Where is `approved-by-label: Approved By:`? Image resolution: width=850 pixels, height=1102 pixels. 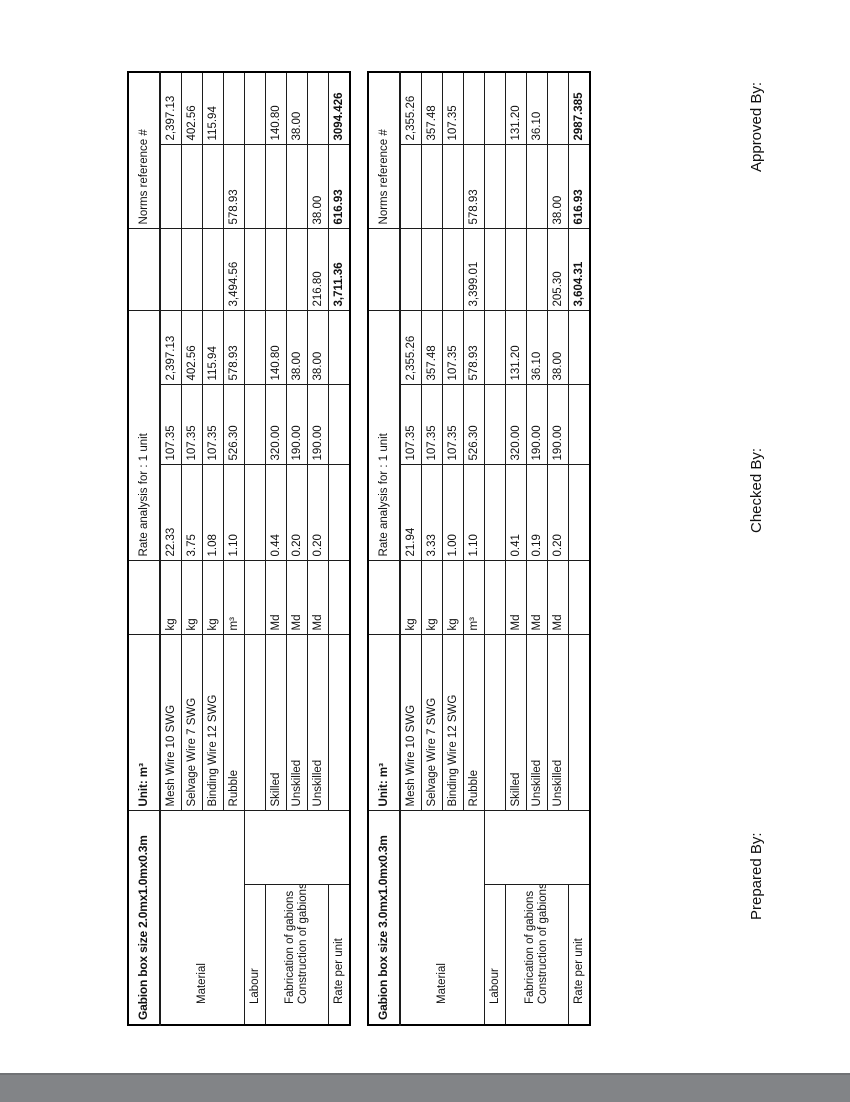
approved-by-label: Approved By: is located at coordinates (756, 126).